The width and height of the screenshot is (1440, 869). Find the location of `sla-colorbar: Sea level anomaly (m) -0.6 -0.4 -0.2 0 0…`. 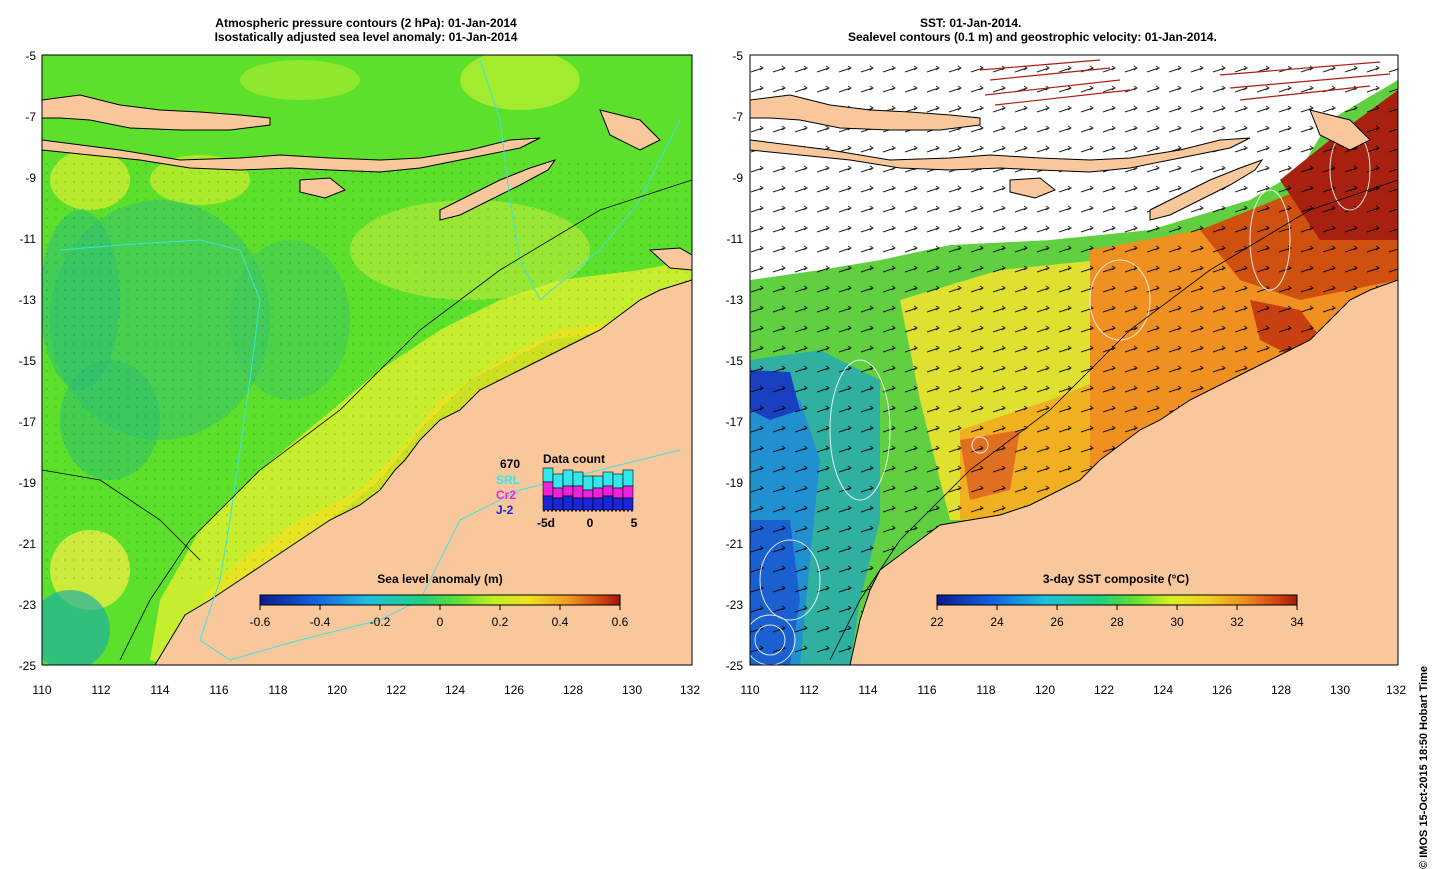

sla-colorbar: Sea level anomaly (m) -0.6 -0.4 -0.2 0 0… is located at coordinates (439, 600).